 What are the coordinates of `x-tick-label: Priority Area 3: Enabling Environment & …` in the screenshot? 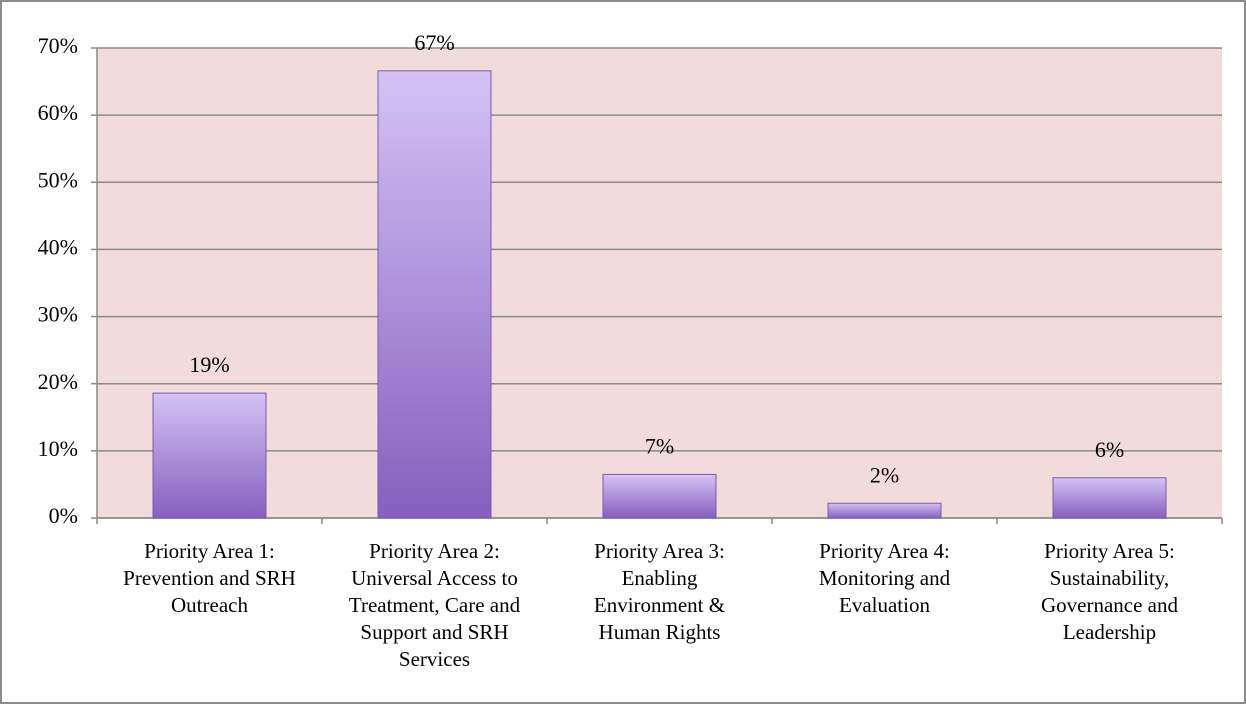 It's located at (659, 591).